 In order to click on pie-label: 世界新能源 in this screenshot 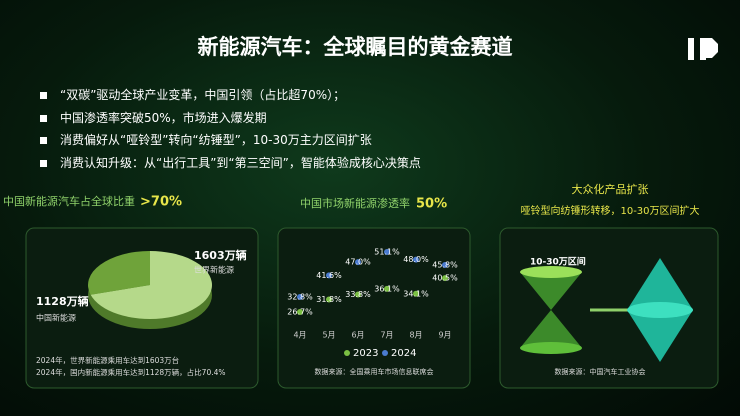, I will do `click(214, 270)`.